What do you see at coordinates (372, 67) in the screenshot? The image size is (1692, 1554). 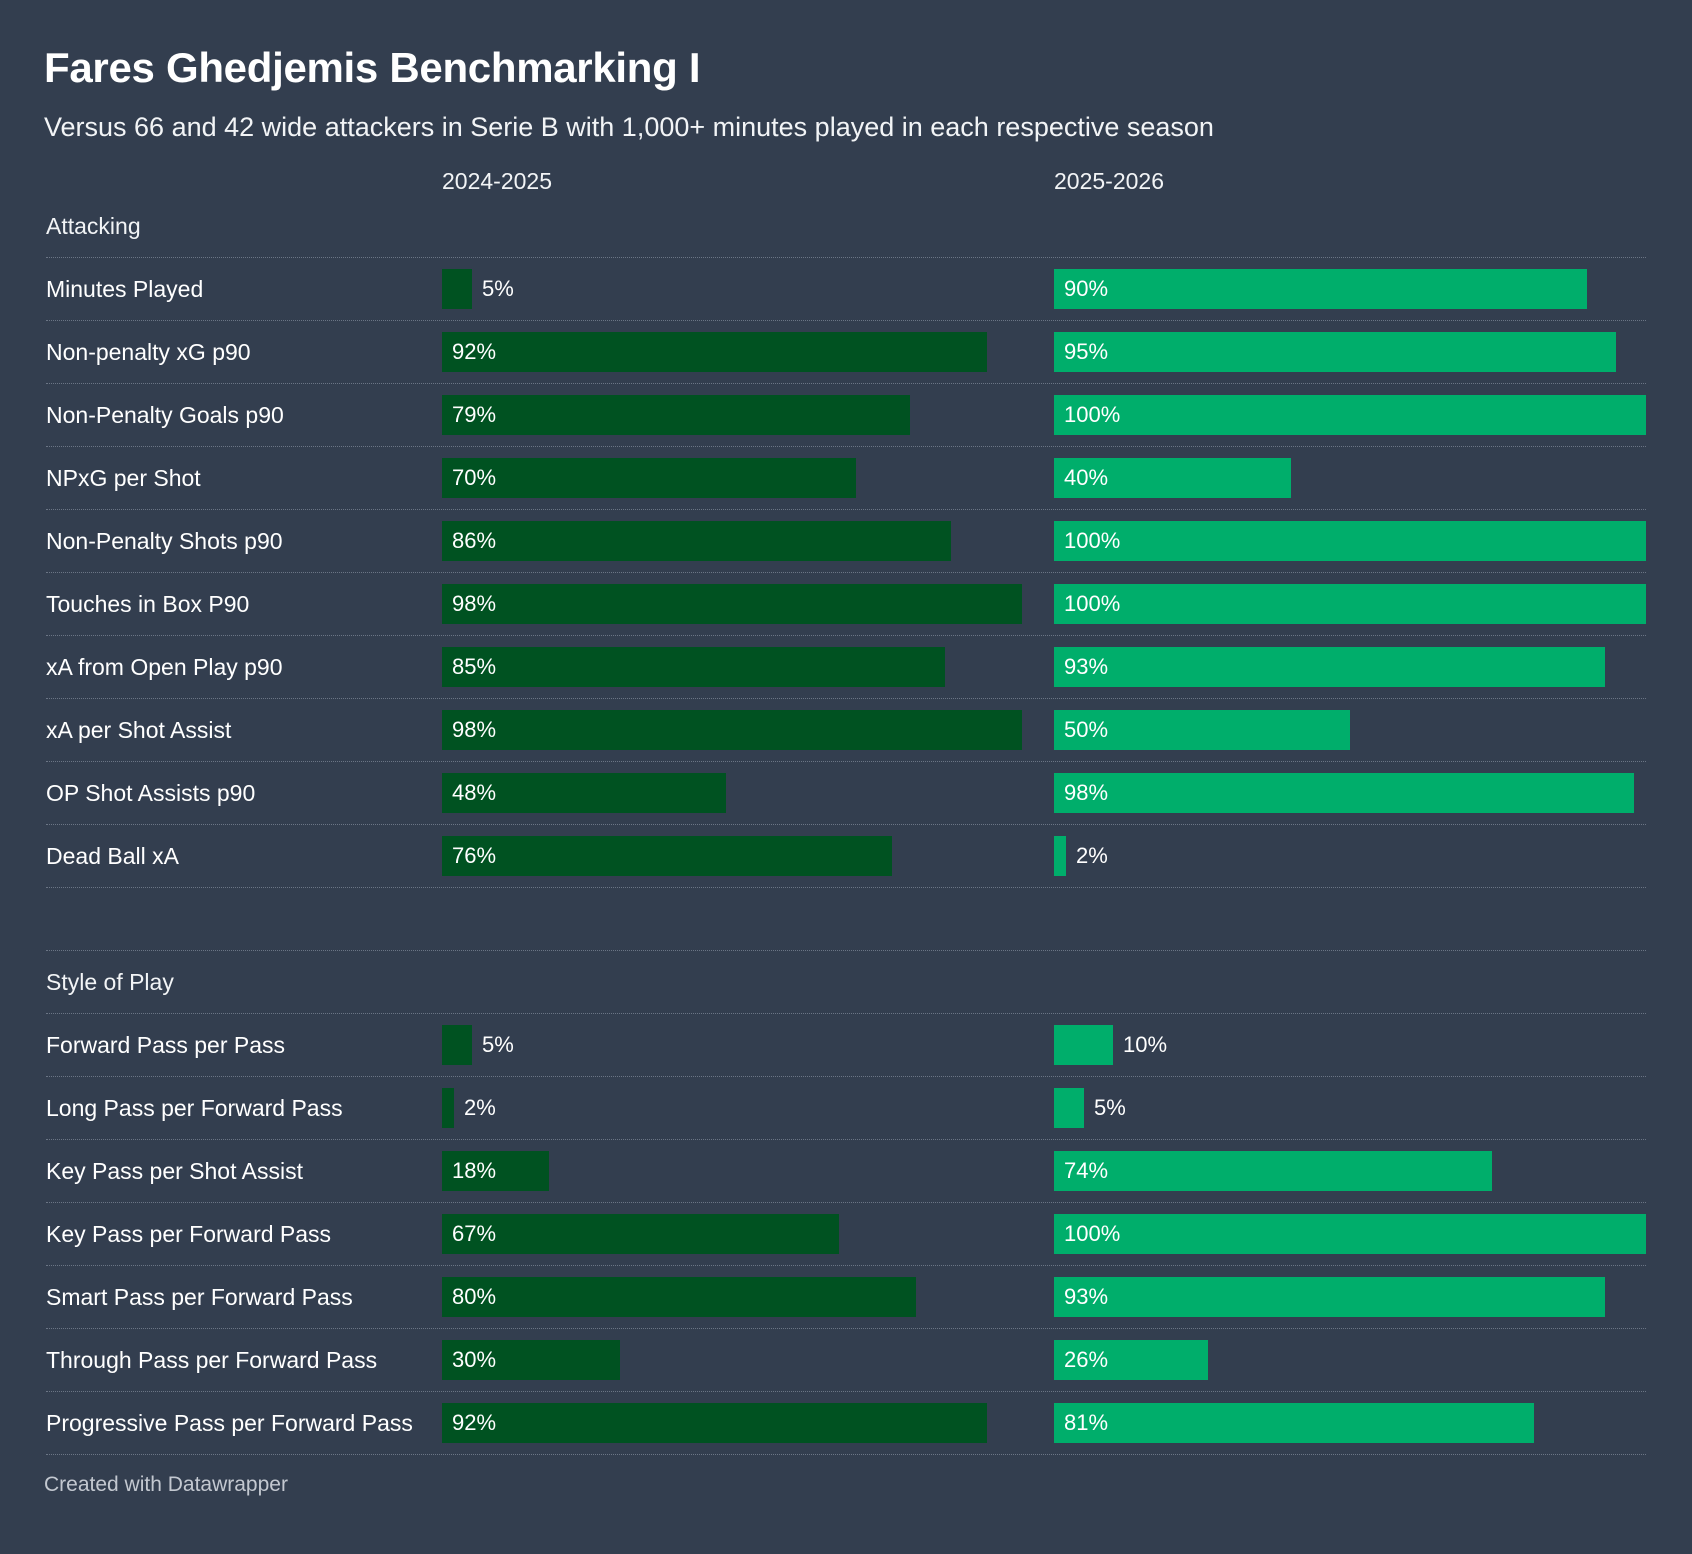 I see `chart-title: Fares Ghedjemis Benchmarking I` at bounding box center [372, 67].